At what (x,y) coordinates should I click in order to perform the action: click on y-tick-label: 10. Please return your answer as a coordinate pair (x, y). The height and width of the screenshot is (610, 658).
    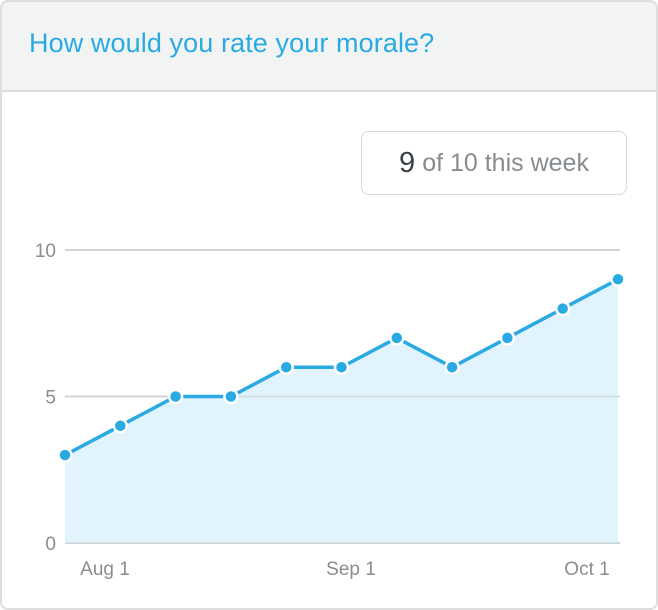
    Looking at the image, I should click on (45, 251).